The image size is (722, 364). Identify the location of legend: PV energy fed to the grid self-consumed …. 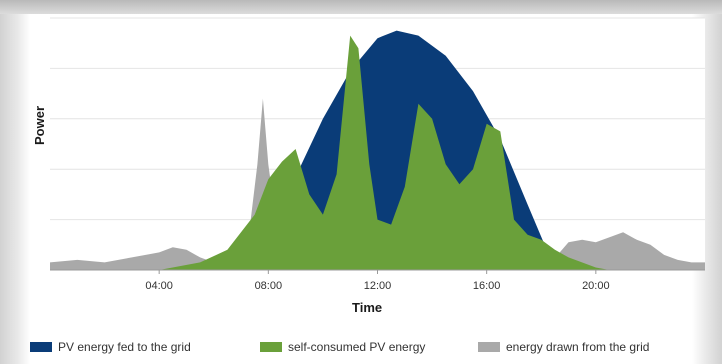
(370, 350).